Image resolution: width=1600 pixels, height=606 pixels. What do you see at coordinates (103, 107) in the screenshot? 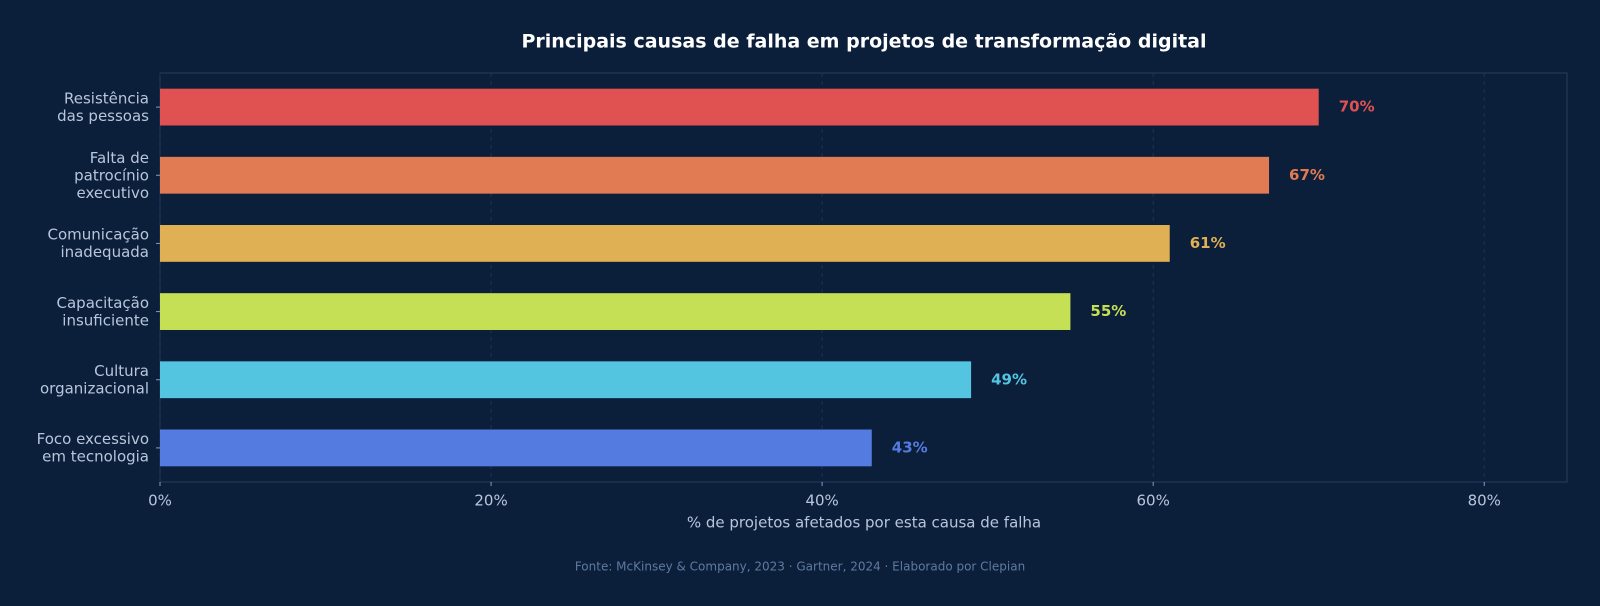
I see `y-tick-label: Resistência das pessoas` at bounding box center [103, 107].